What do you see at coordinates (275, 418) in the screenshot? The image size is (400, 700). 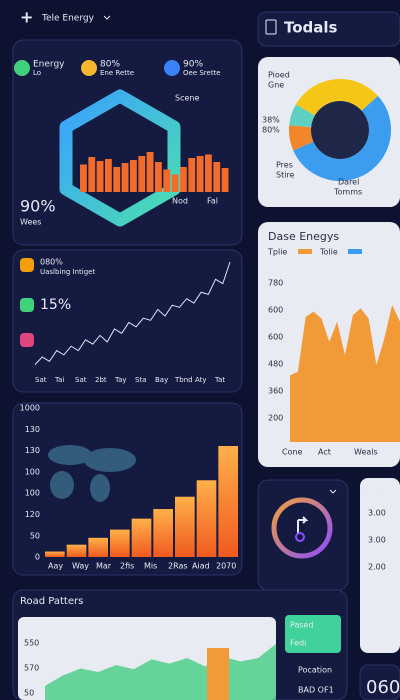 I see `y-tick-label: 200` at bounding box center [275, 418].